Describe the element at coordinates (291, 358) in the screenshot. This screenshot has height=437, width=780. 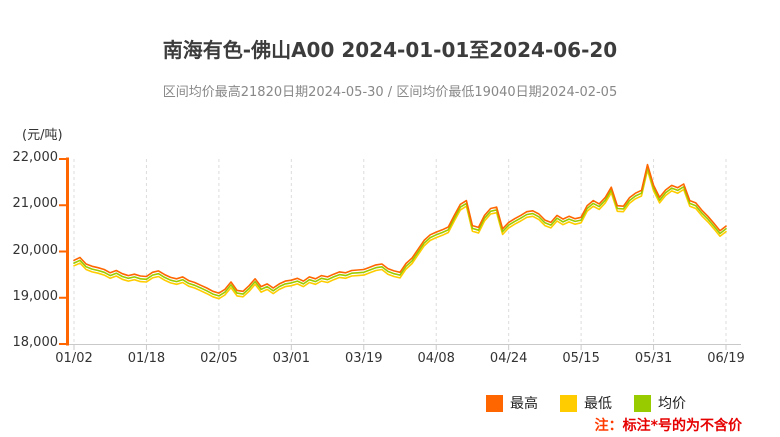
I see `x-axis-label: 03/01` at that location.